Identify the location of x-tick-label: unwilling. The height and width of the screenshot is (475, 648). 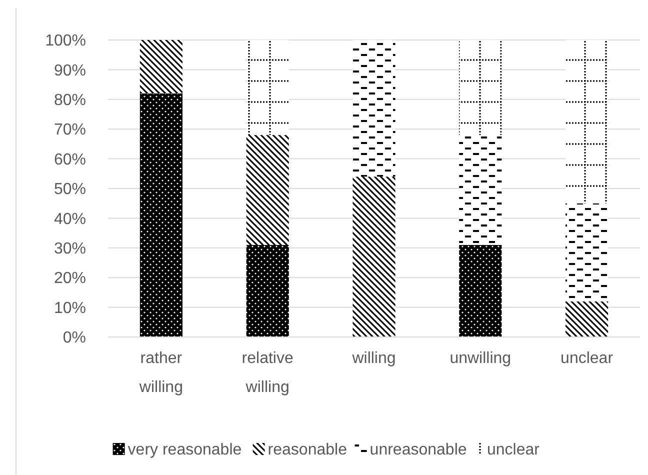
(481, 358).